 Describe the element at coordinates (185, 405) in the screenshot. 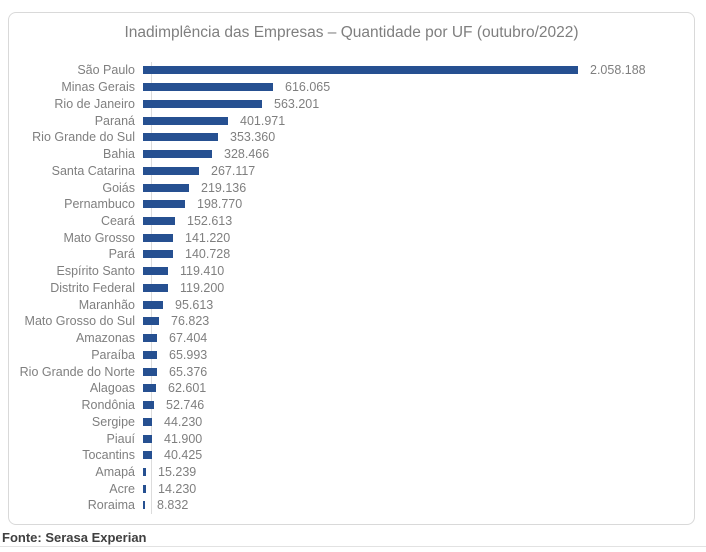

I see `value-label: 52.746` at that location.